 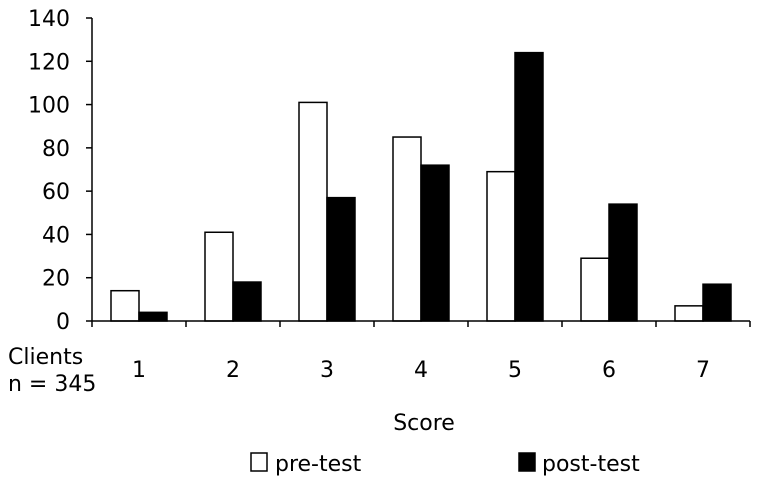 What do you see at coordinates (45, 357) in the screenshot?
I see `annotation-clients: Clients` at bounding box center [45, 357].